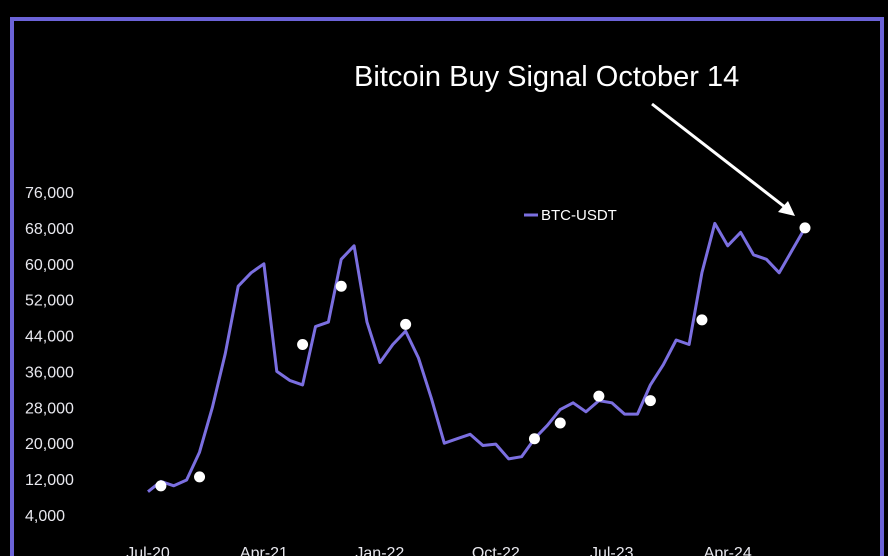 The image size is (888, 556). Describe the element at coordinates (49, 337) in the screenshot. I see `y-tick-label: 44,000` at that location.